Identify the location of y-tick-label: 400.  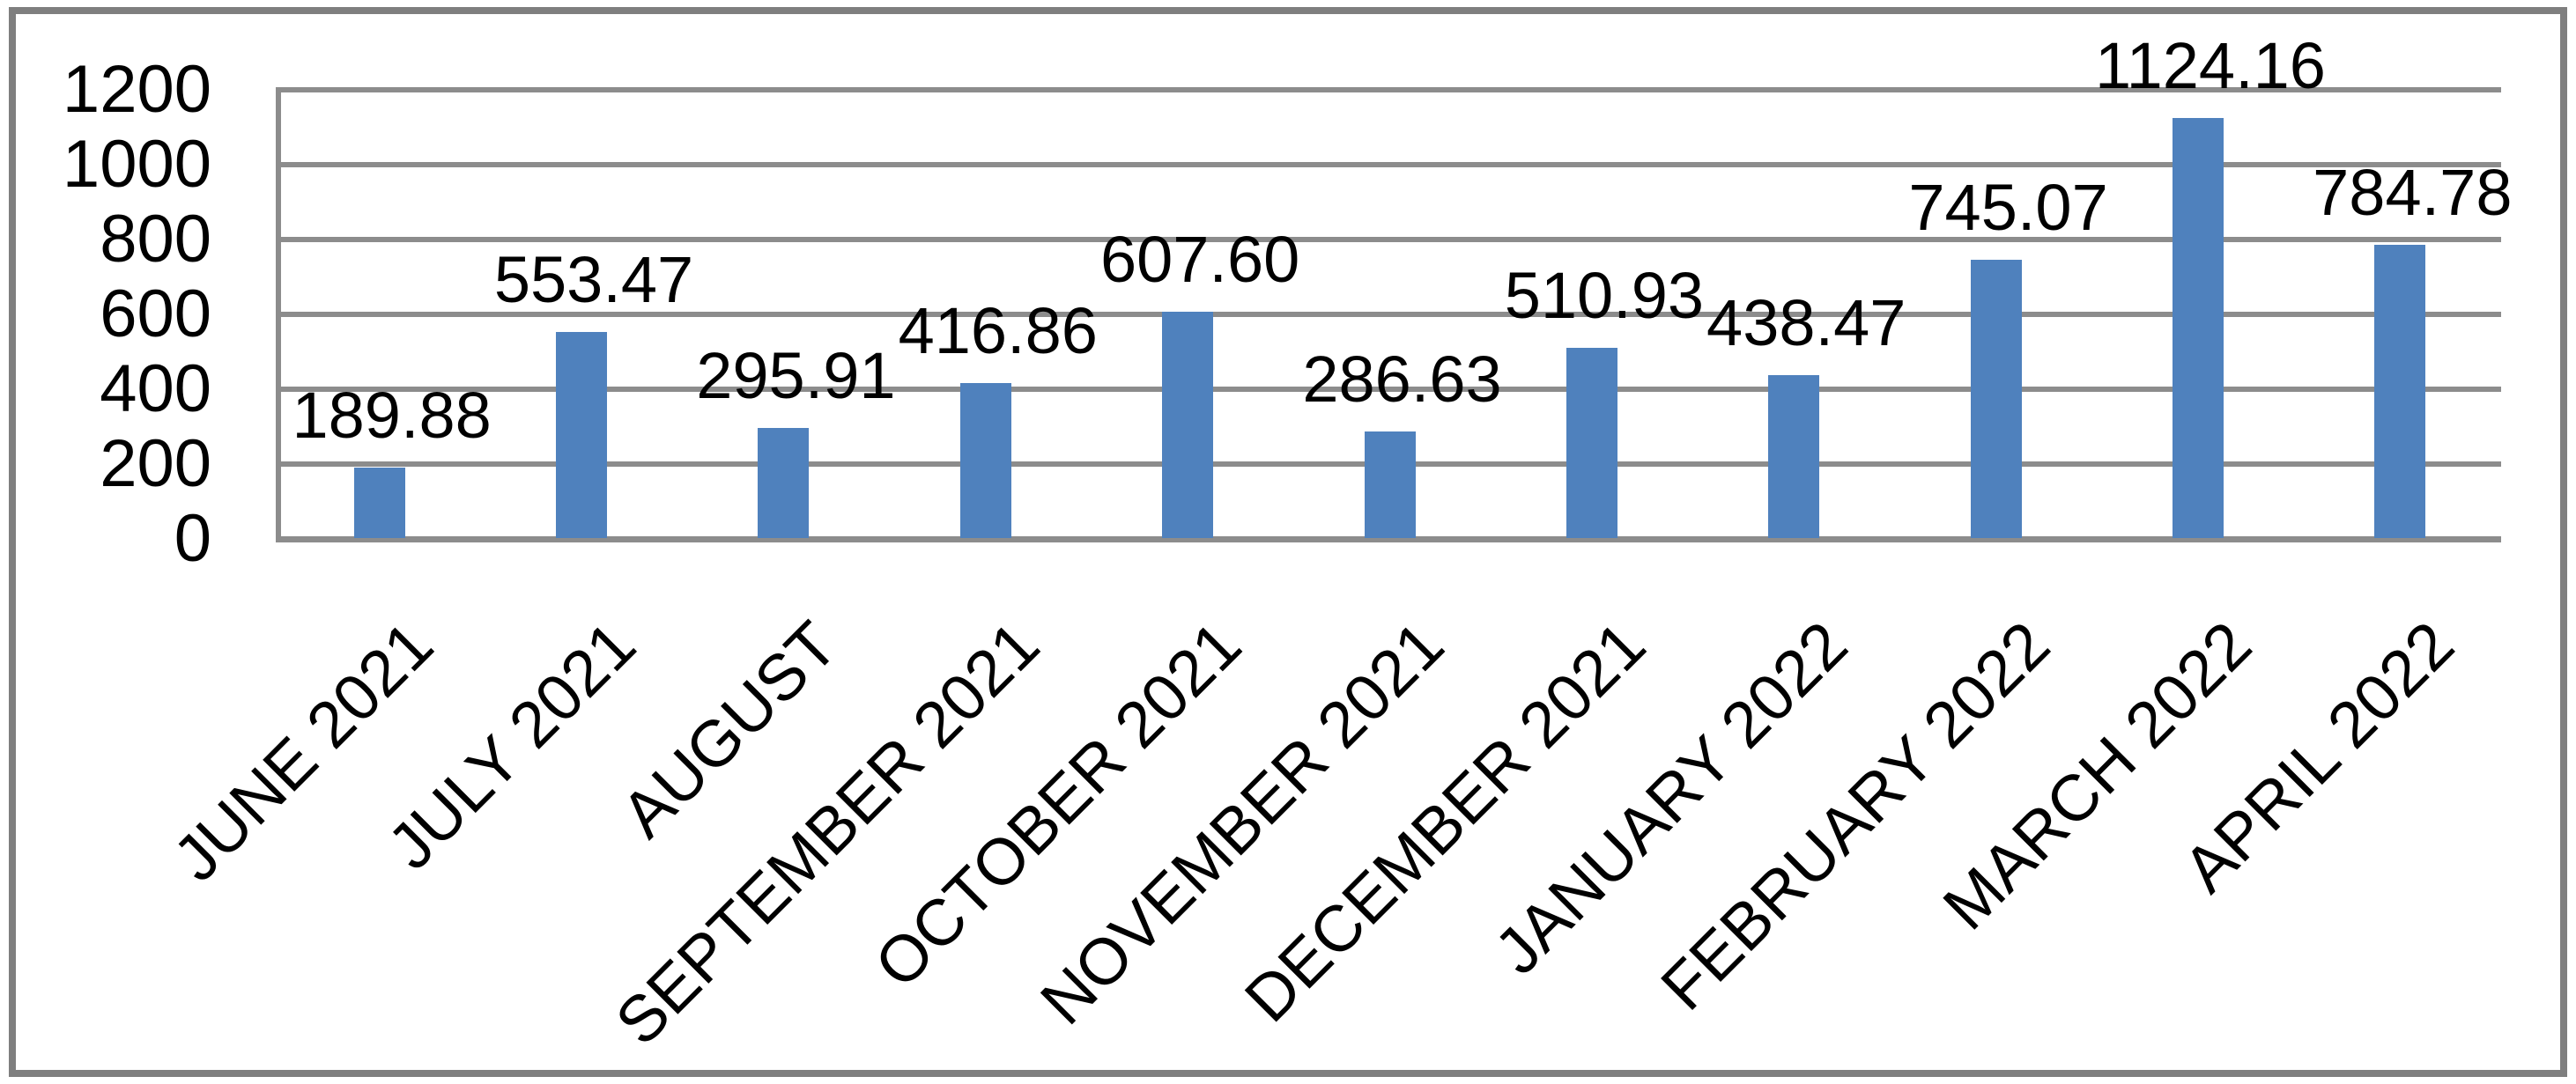
(156, 388).